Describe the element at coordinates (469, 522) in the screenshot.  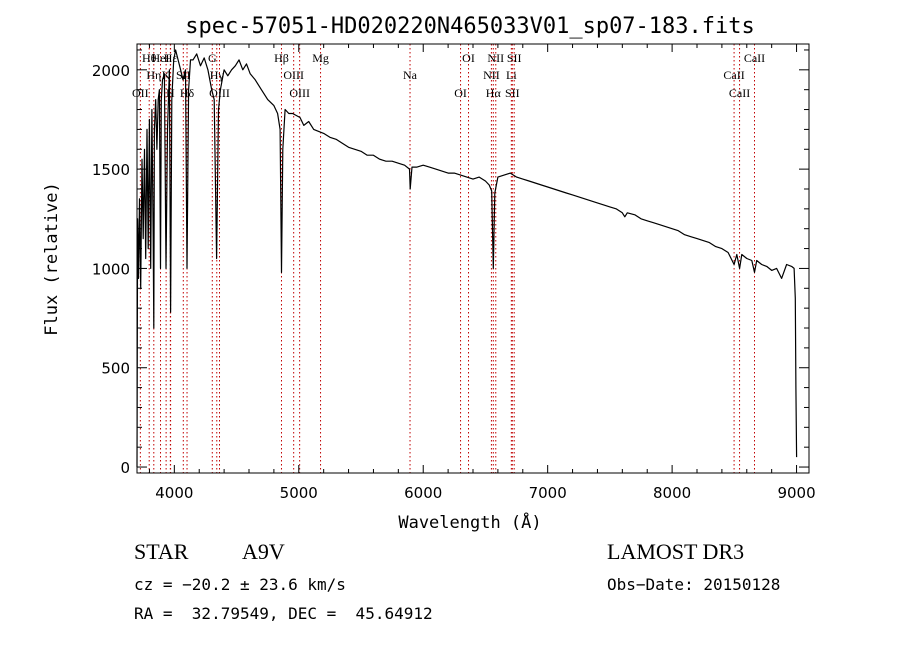
I see `x-axis-label: Wavelength (Å)` at that location.